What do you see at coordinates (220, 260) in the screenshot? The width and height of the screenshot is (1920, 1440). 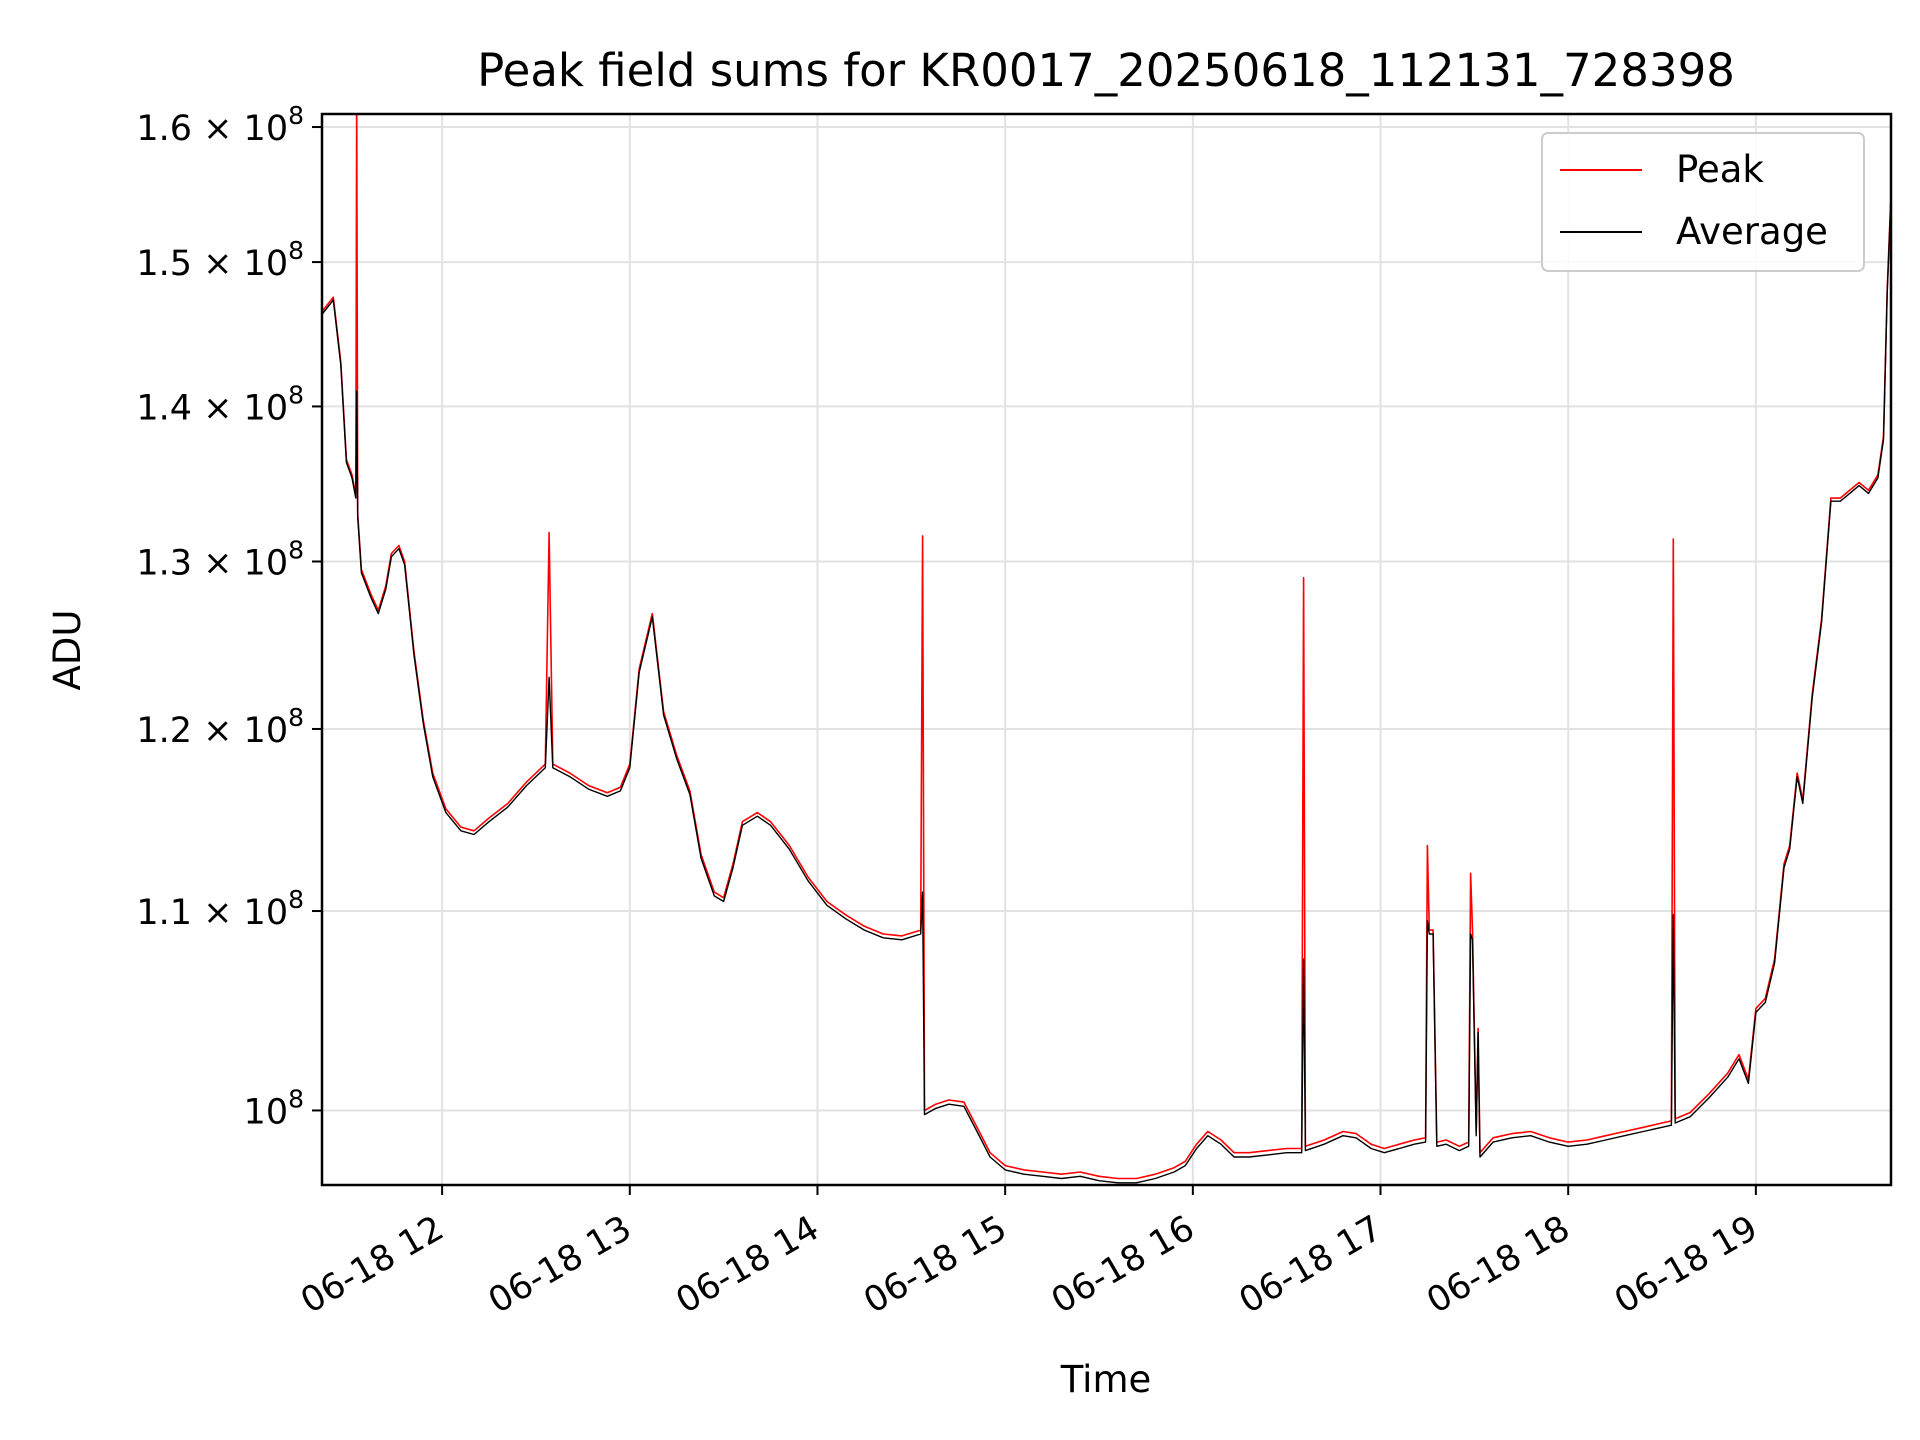 I see `y-tick-label: 1.5 × 108` at bounding box center [220, 260].